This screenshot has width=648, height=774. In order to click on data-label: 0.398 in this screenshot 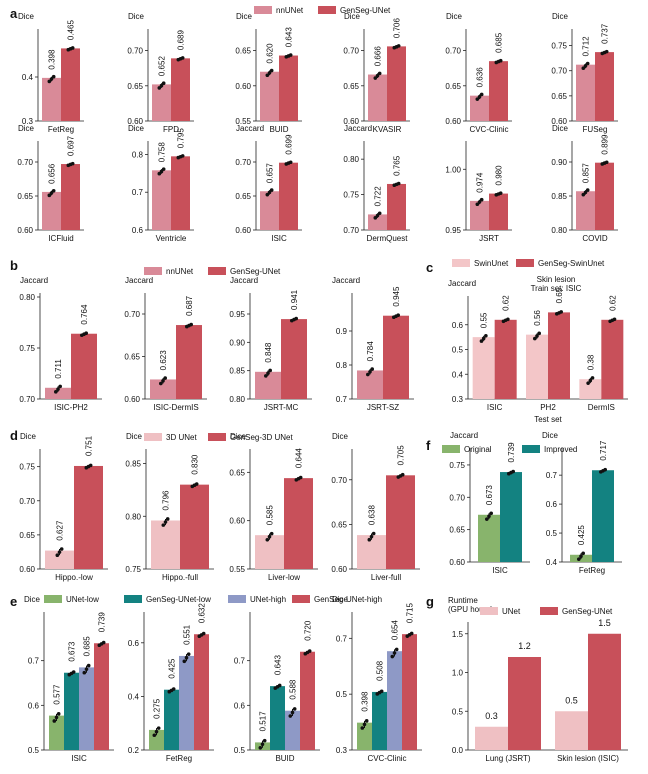, I will do `click(52, 59)`.